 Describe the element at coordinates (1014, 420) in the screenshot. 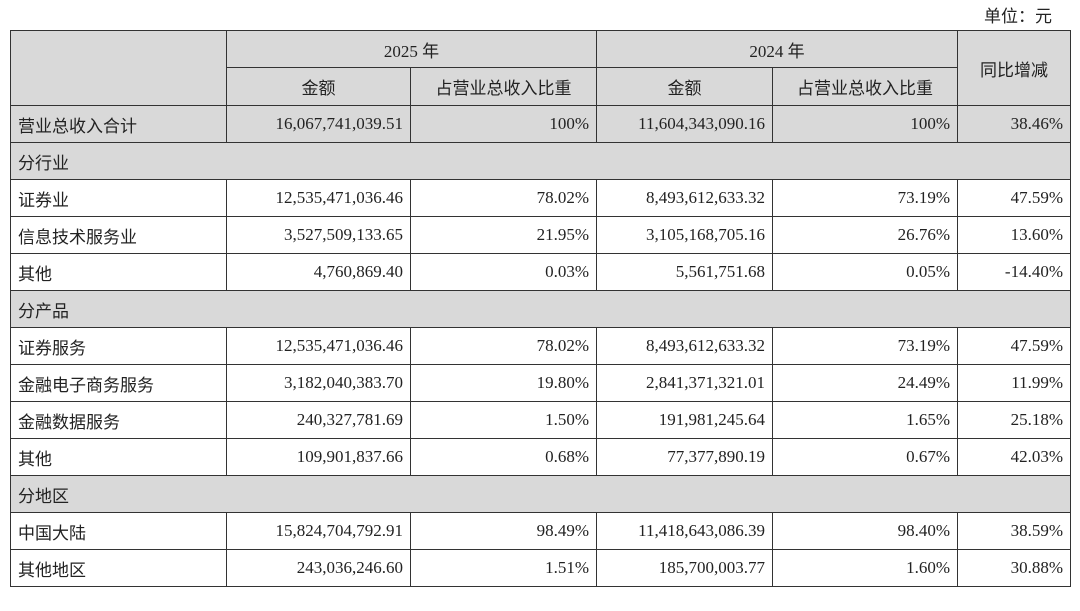

I see `cell-value: 25.18%` at that location.